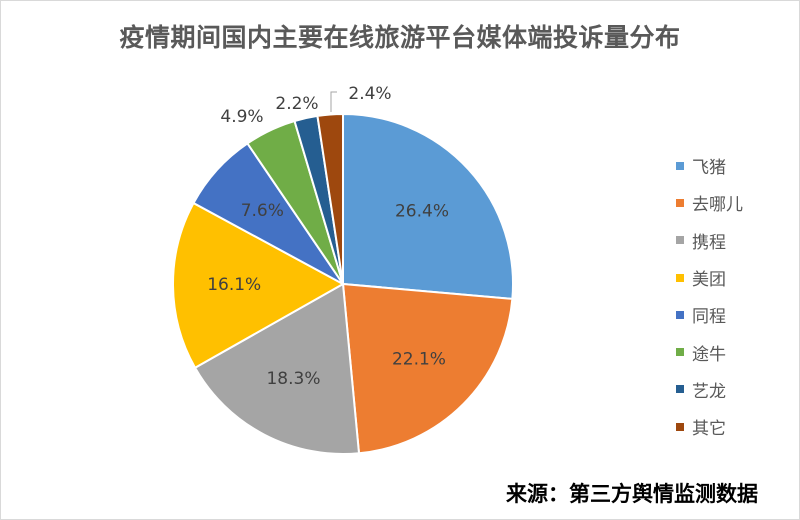 The image size is (800, 520). What do you see at coordinates (419, 359) in the screenshot?
I see `slice-label-2: 22.1%` at bounding box center [419, 359].